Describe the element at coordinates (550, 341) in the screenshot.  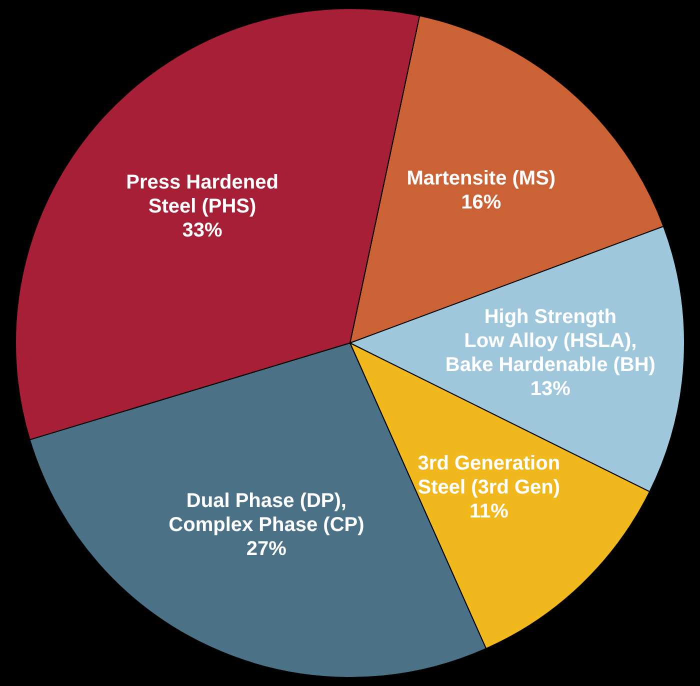
I see `slice-label: High Strength Low Alloy (HSLA), Bake Hardenable (BH)` at that location.